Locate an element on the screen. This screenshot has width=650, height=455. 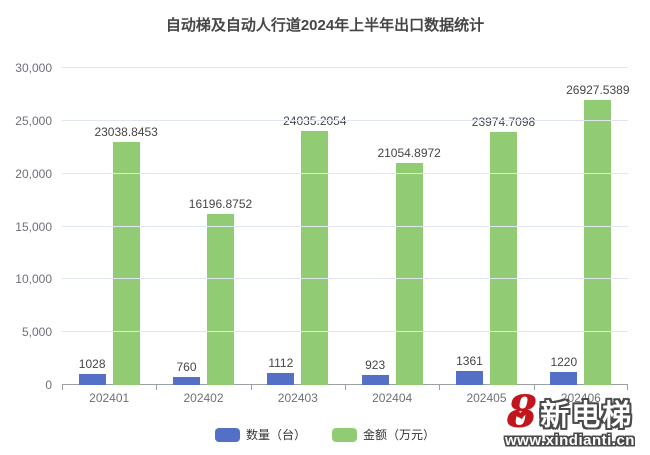
x-tick-label: 202402 is located at coordinates (203, 398).